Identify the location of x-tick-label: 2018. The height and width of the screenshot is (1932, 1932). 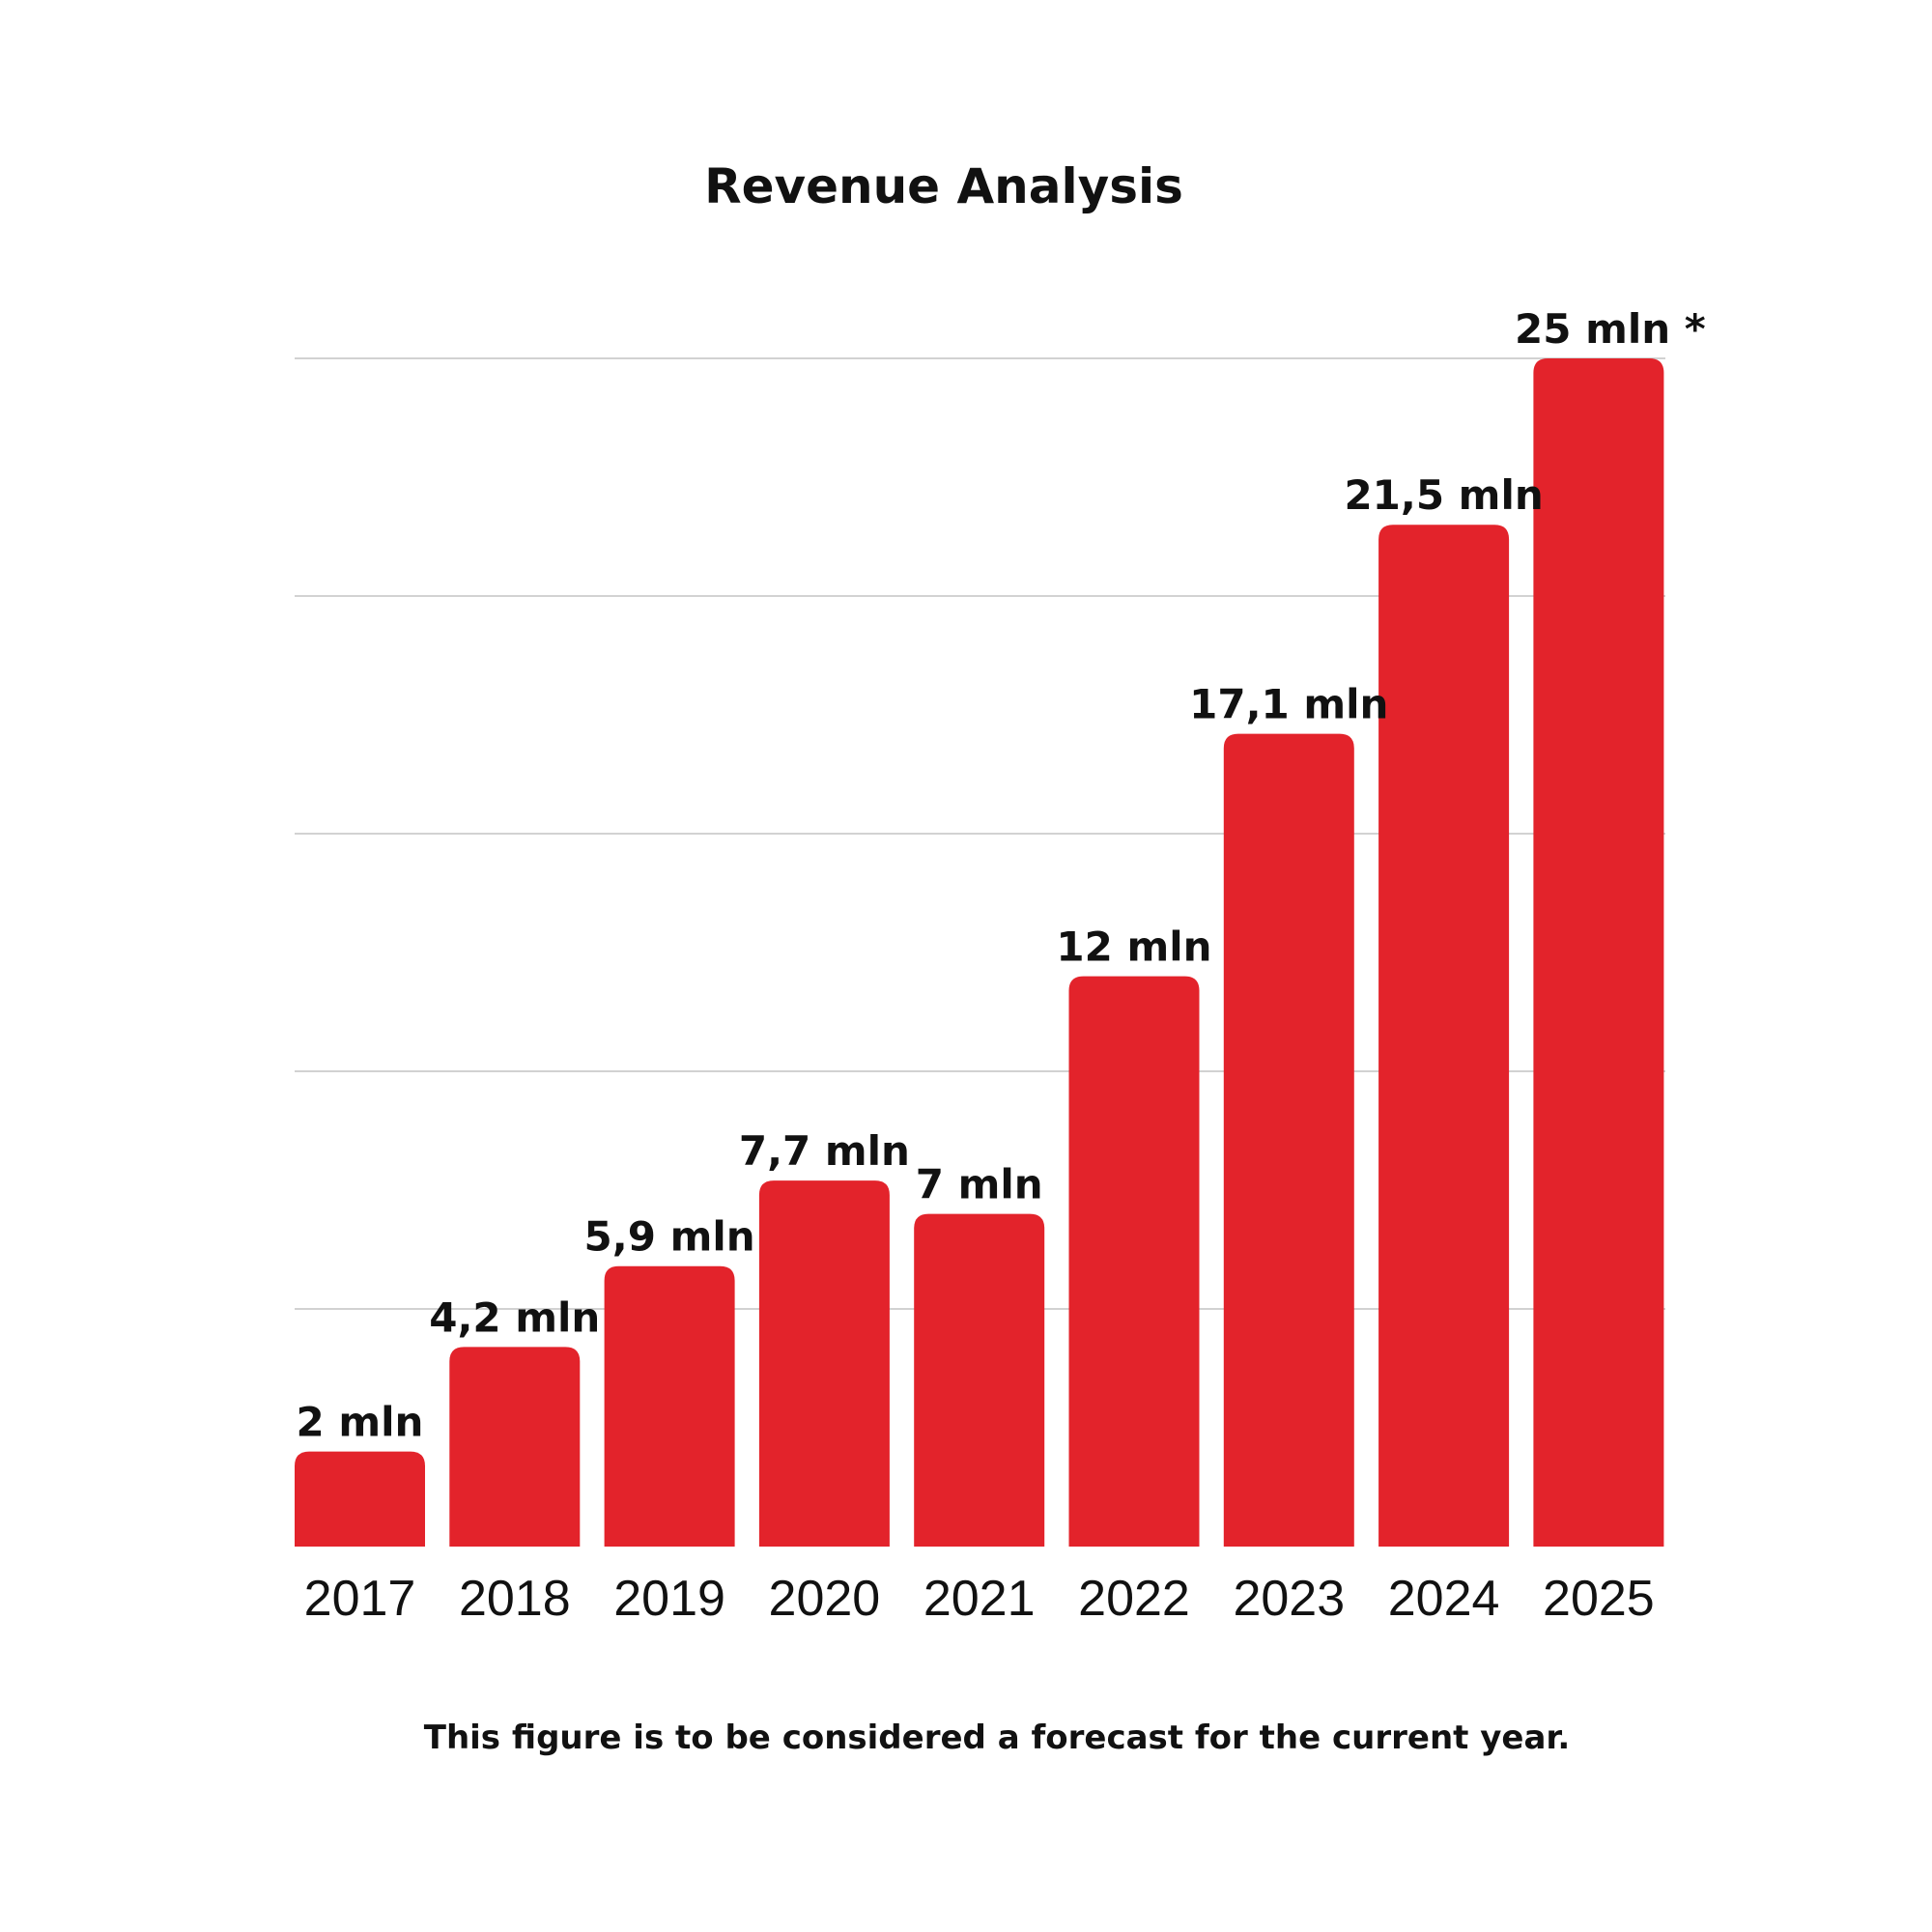
(515, 1599).